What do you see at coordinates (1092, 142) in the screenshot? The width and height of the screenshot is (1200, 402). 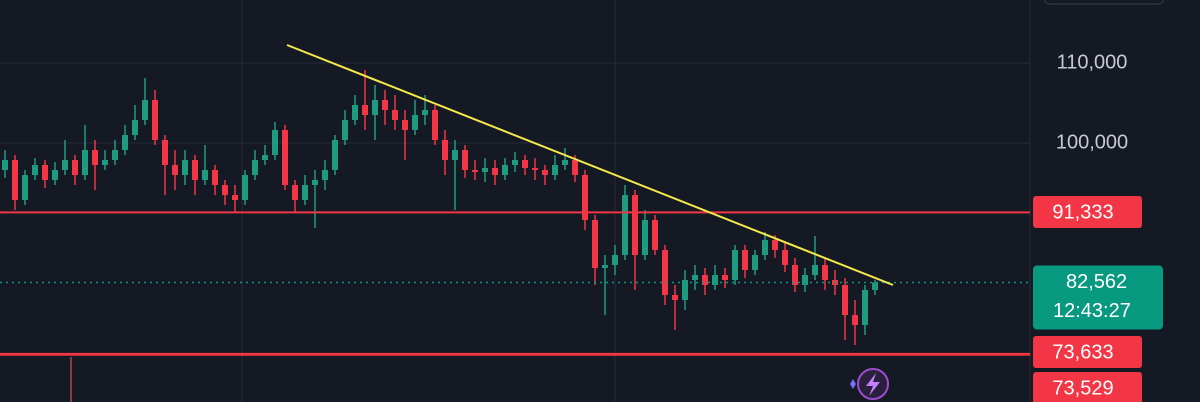 I see `y-tick-label: 100,000` at bounding box center [1092, 142].